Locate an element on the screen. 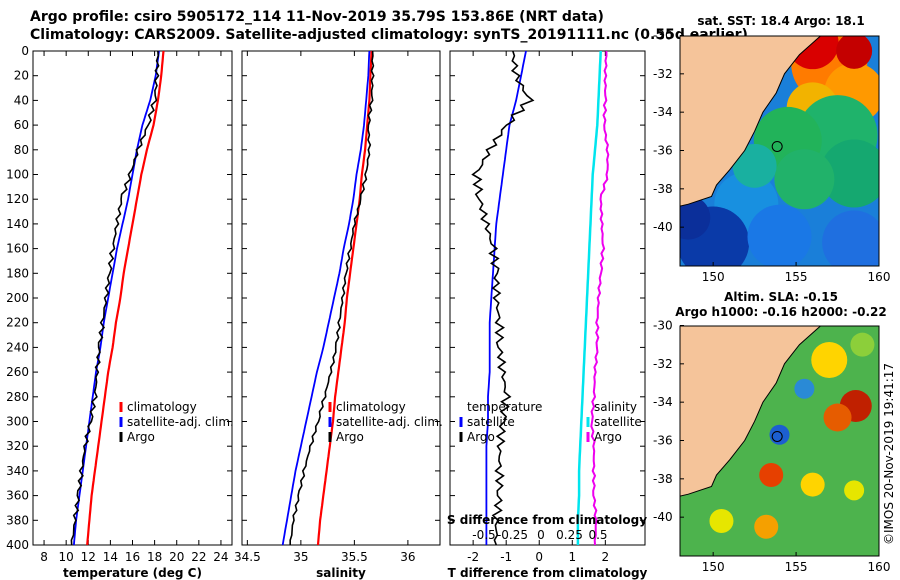 Image resolution: width=900 pixels, height=580 pixels. legend-salinity-title: salinity is located at coordinates (615, 407).